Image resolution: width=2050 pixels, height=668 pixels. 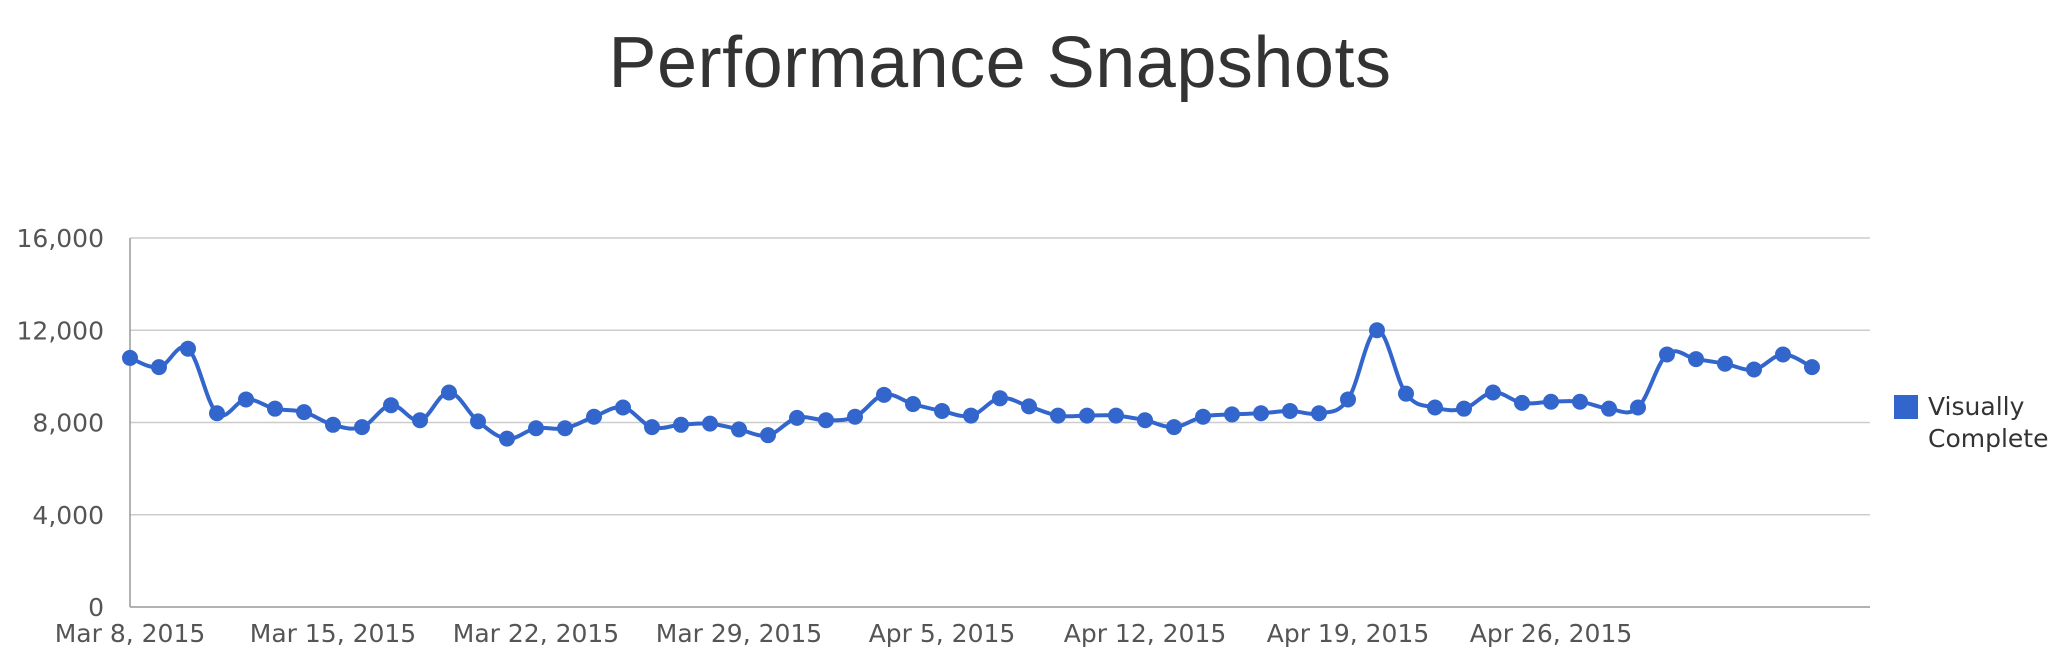 What do you see at coordinates (536, 633) in the screenshot?
I see `x-tick-label: Mar 22, 2015` at bounding box center [536, 633].